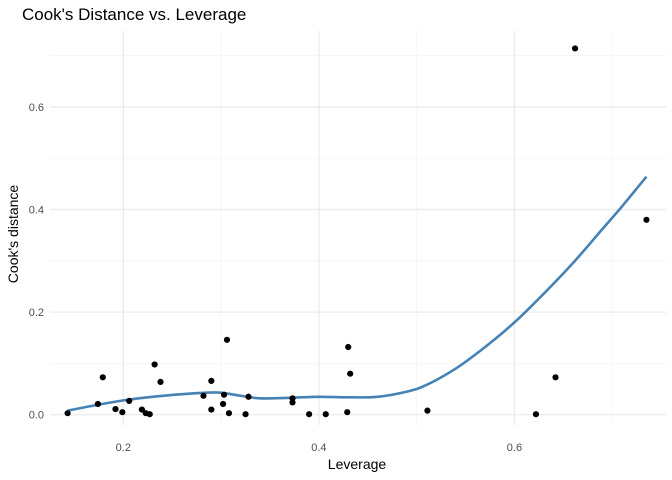  Describe the element at coordinates (357, 464) in the screenshot. I see `x-axis-title: Leverage` at that location.